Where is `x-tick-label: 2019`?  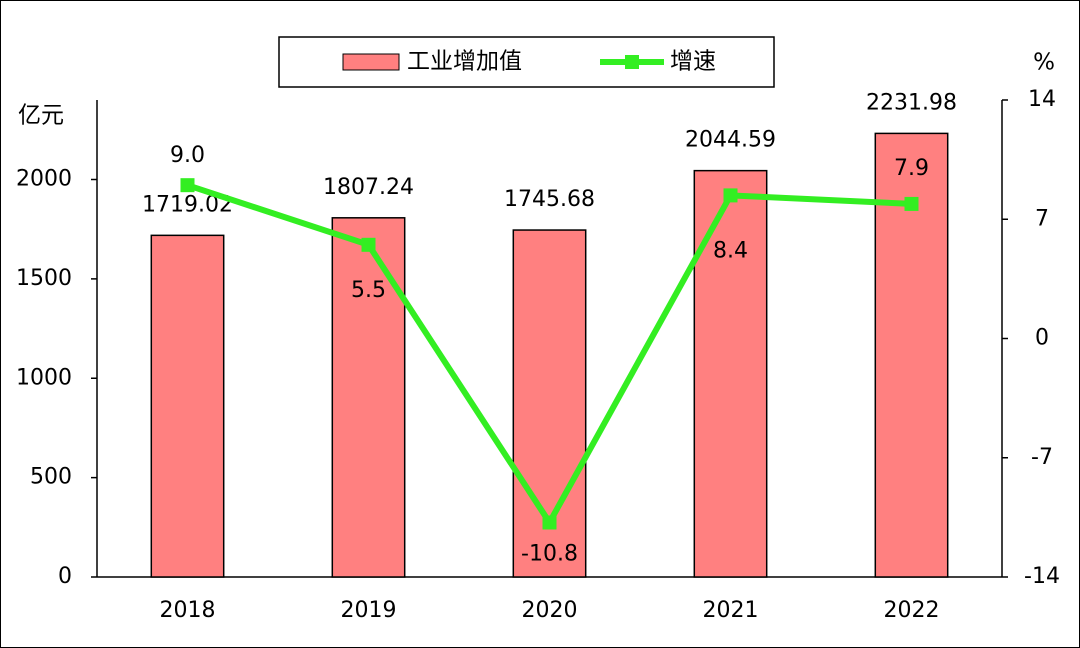 x-tick-label: 2019 is located at coordinates (369, 610).